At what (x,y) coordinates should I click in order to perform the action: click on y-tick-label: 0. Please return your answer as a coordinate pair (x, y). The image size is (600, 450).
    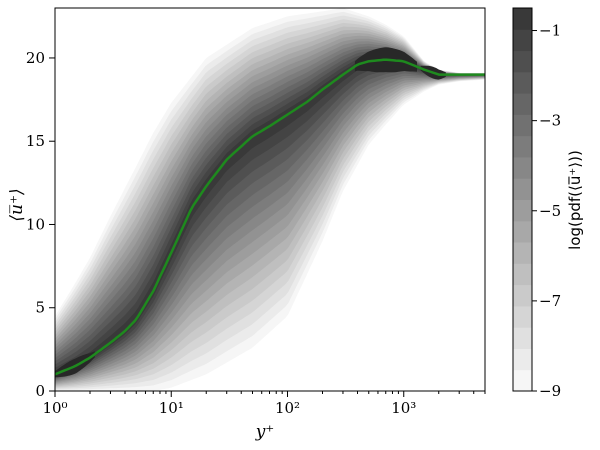
    Looking at the image, I should click on (40, 391).